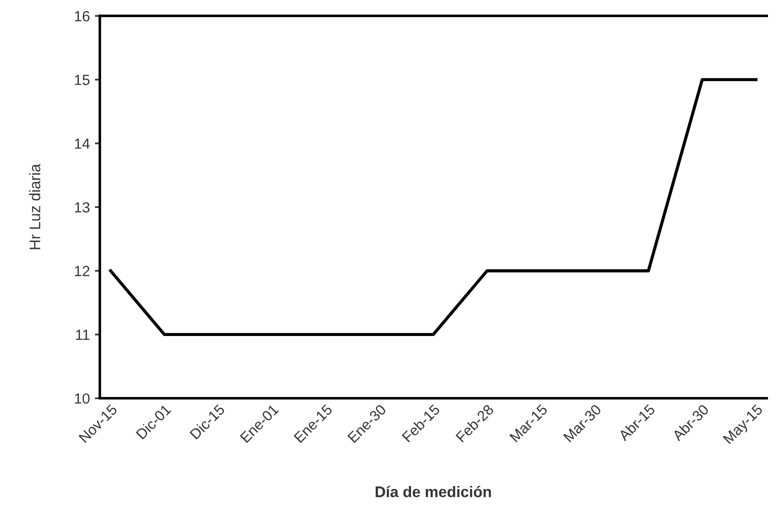 The image size is (780, 531). Describe the element at coordinates (82, 271) in the screenshot. I see `y-tick-label: 12` at that location.